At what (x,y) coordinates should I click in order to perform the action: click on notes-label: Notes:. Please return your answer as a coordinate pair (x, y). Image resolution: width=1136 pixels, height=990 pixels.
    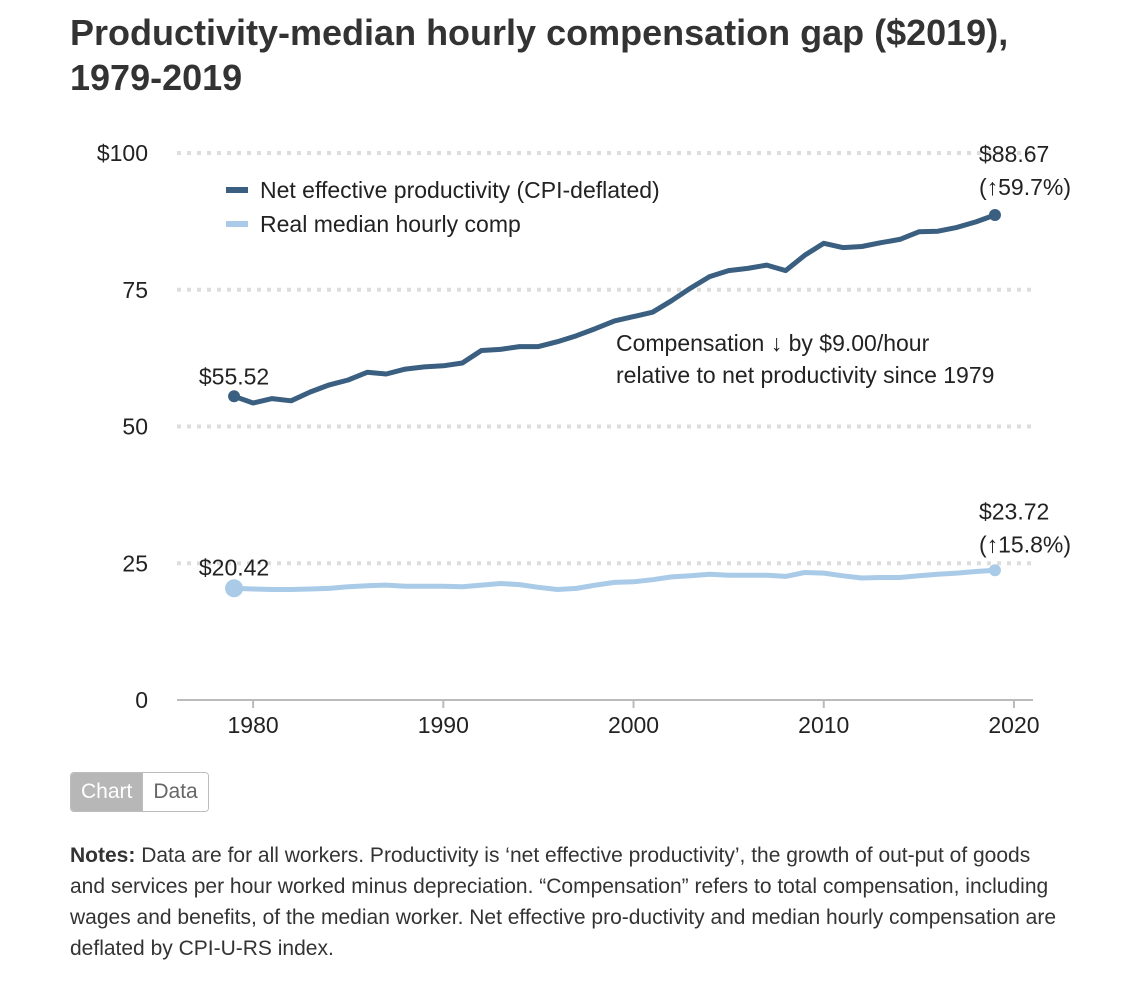
    Looking at the image, I should click on (103, 855).